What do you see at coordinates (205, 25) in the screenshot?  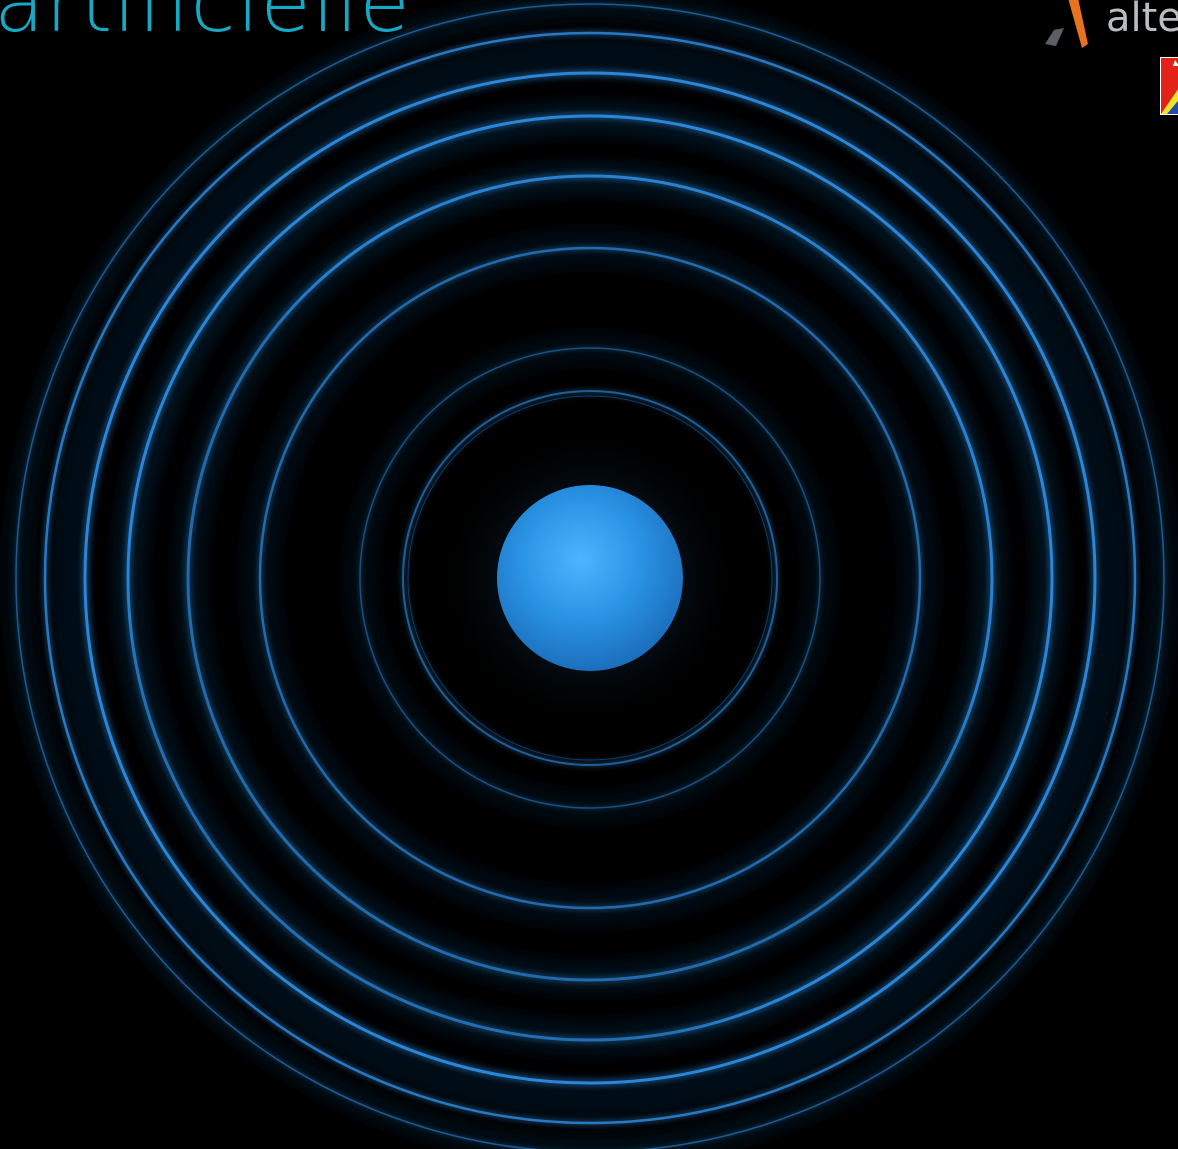 I see `headline-text: artificielle` at bounding box center [205, 25].